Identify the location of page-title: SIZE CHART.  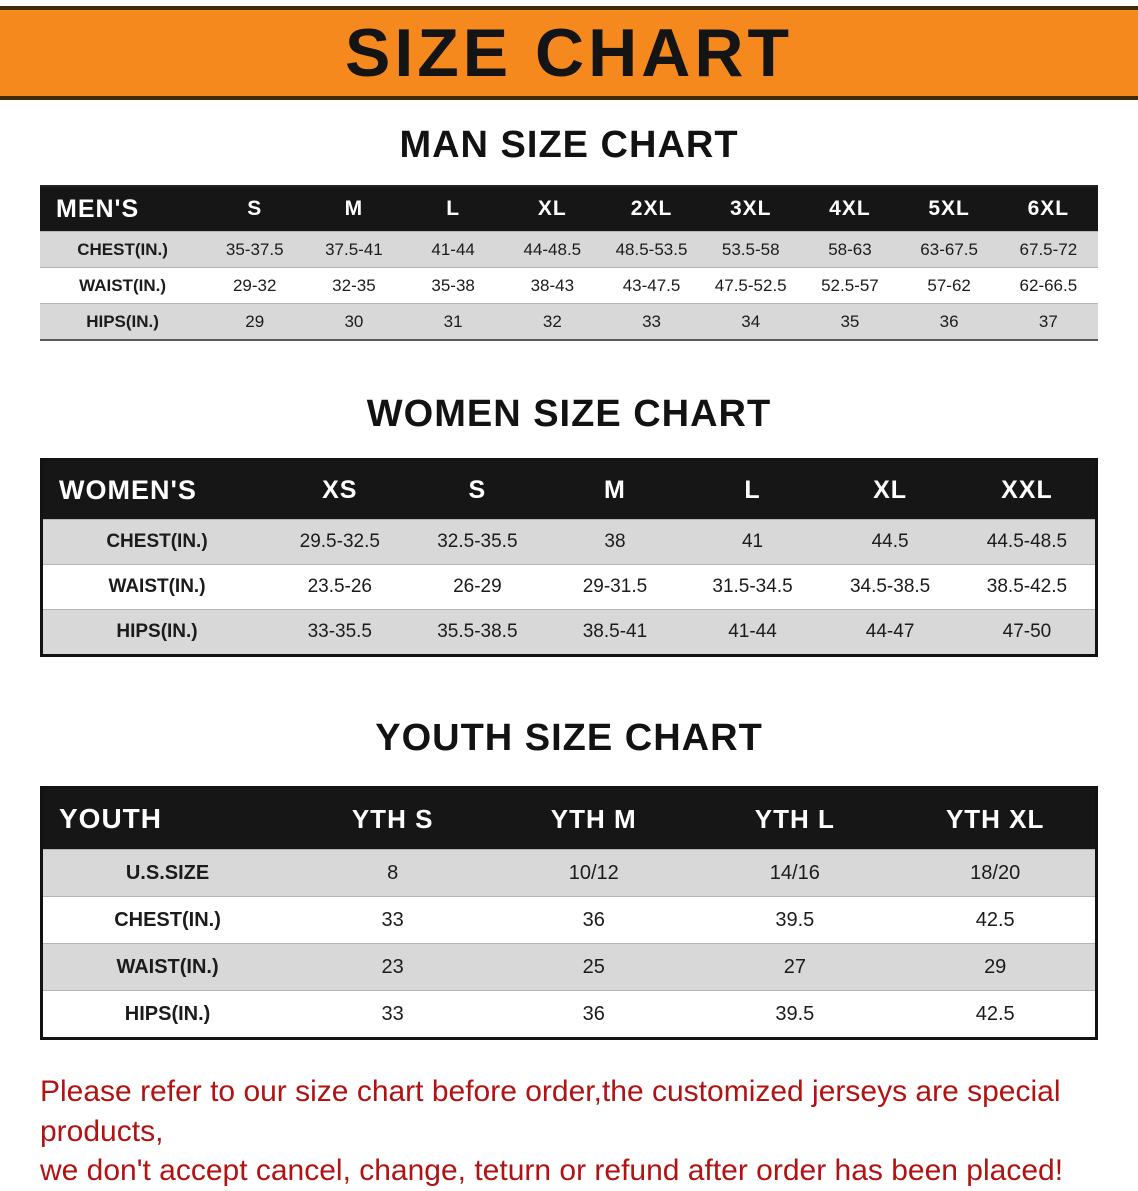
(569, 53).